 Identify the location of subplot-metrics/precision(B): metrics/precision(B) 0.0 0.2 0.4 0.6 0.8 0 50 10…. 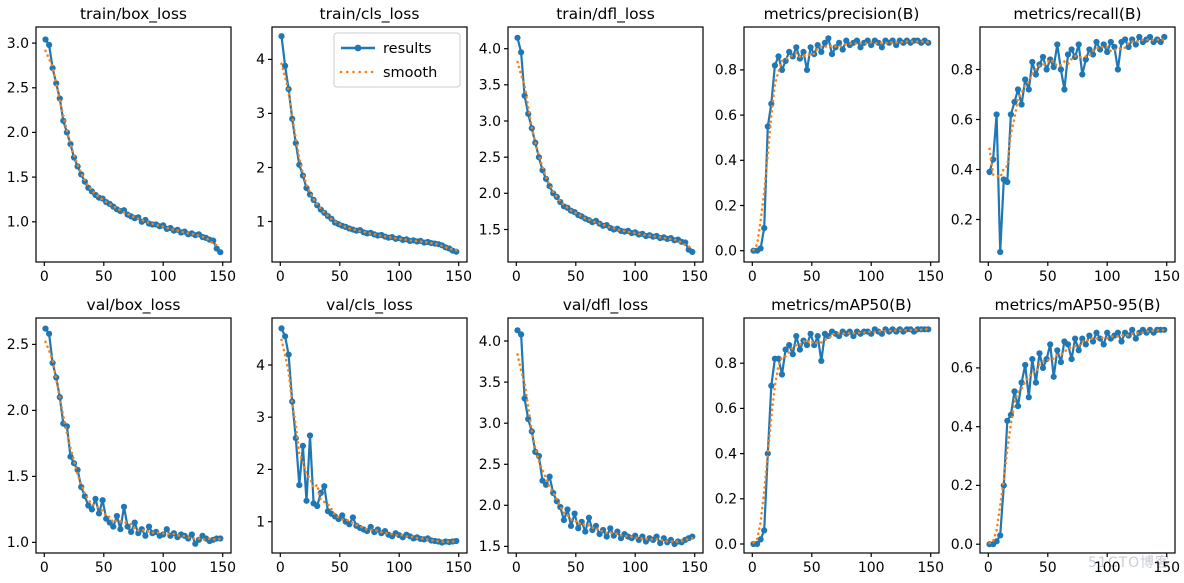
(828, 146).